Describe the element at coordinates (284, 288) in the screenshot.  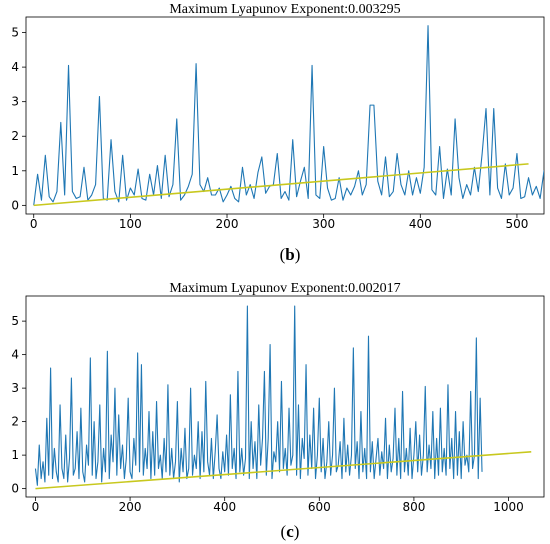
I see `chart-title: Maximum Lyapunov Exponent:0.002017` at that location.